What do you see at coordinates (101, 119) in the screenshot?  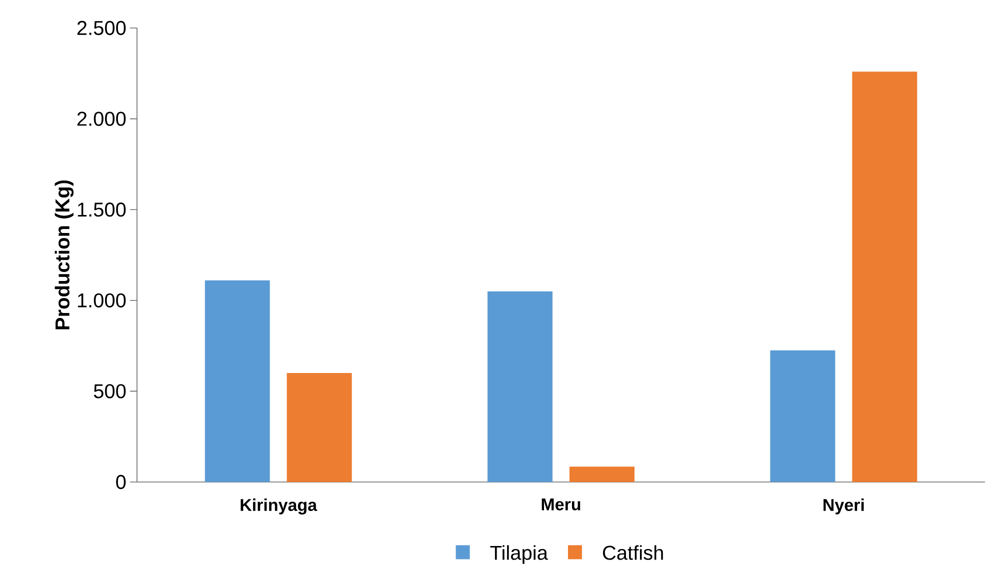 I see `y-tick-label: 2.000` at bounding box center [101, 119].